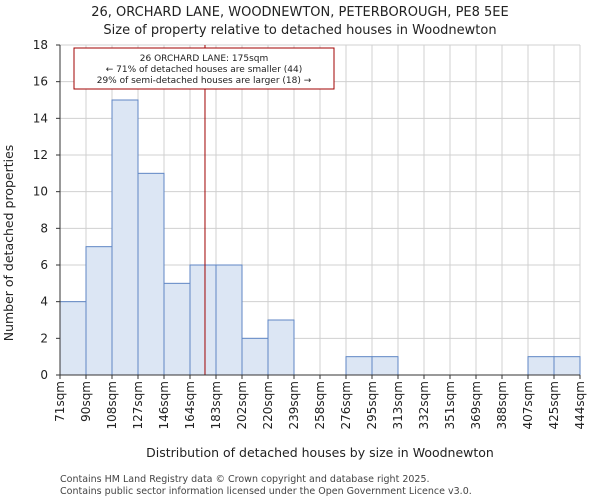  I want to click on x-tick-label: 313sqm, so click(398, 405).